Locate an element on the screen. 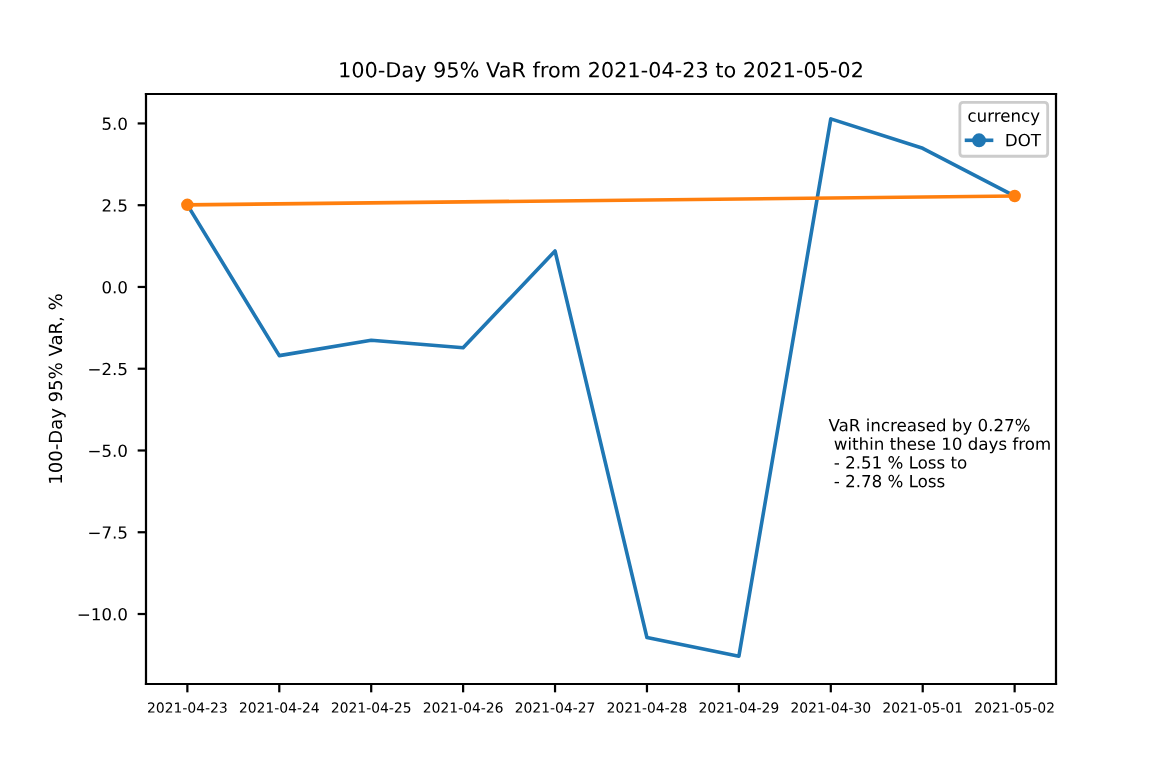 This screenshot has height=782, width=1174. annotation: VaR increased by 0.27% within these 10 days from - 2.51 % Loss to - 2.78 % Loss is located at coordinates (939, 453).